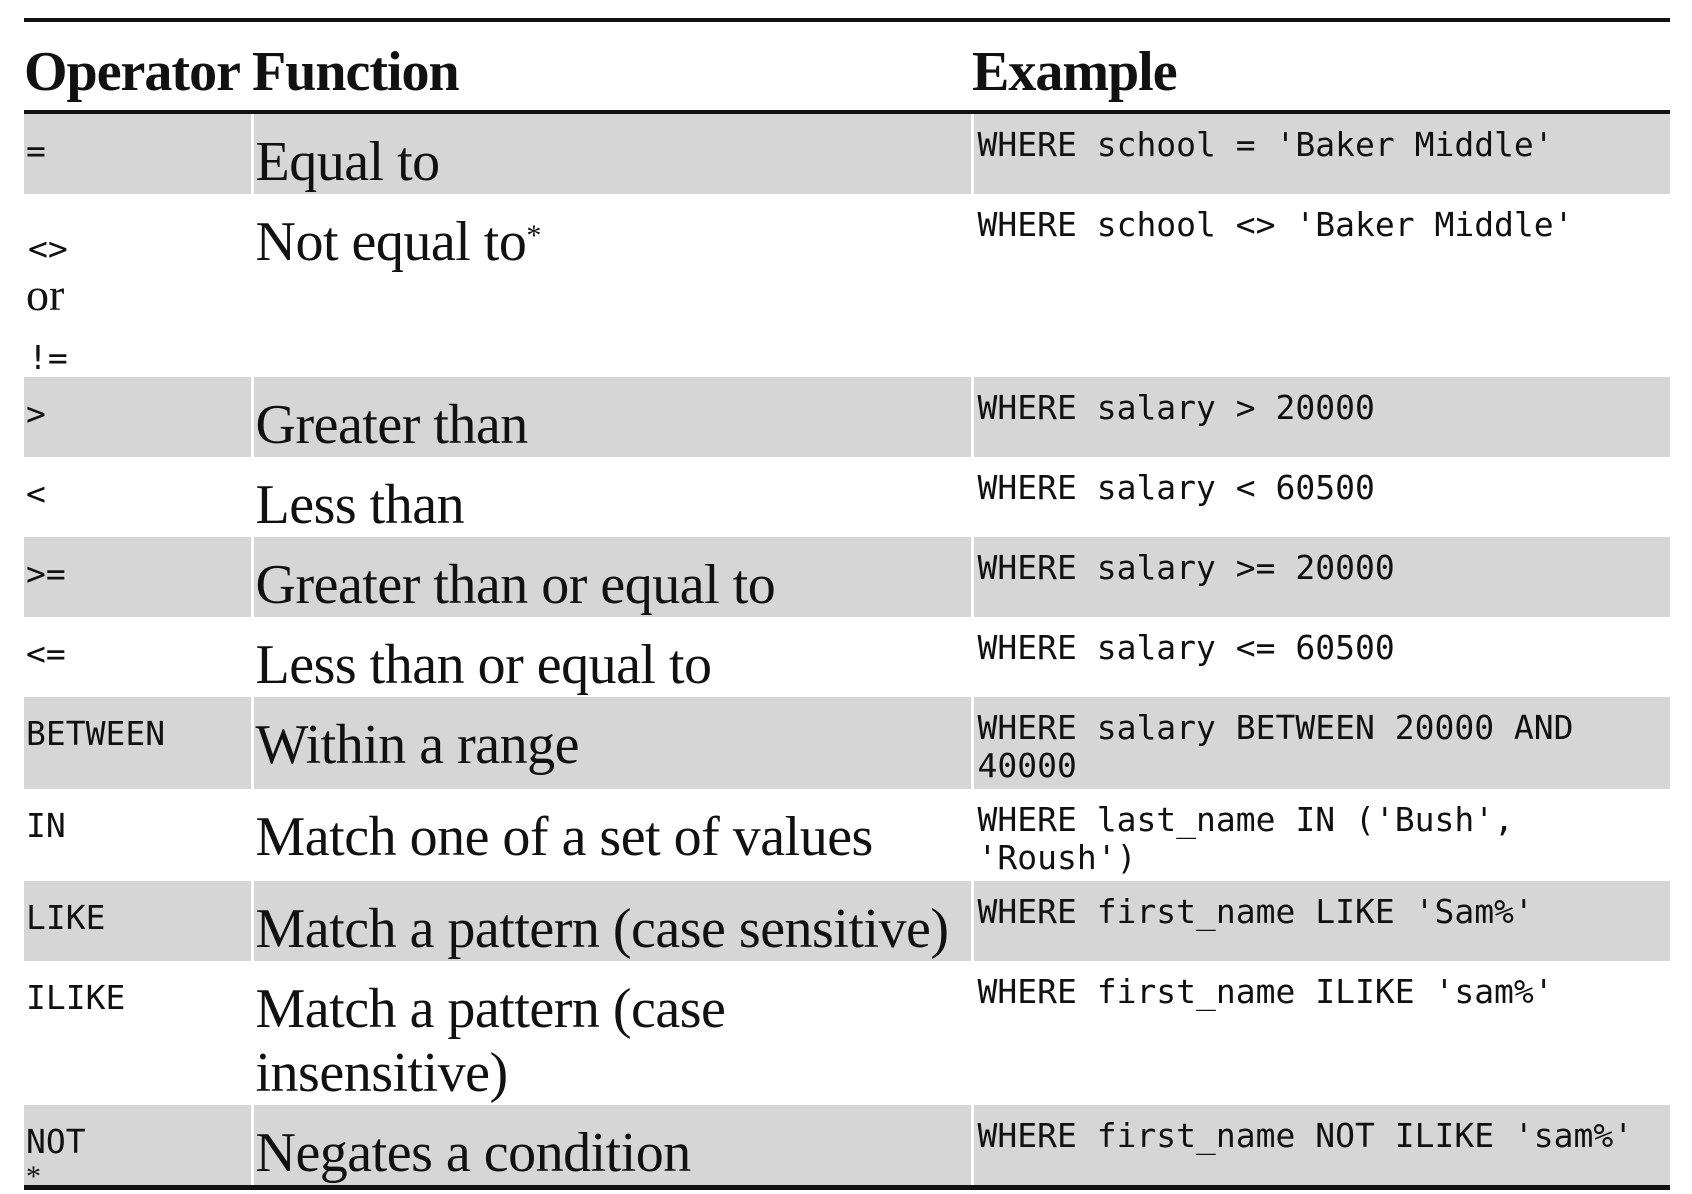 The width and height of the screenshot is (1692, 1194). What do you see at coordinates (1305, 1135) in the screenshot?
I see `example-code: WHERE first_name NOT ILIKE 'sam%'` at bounding box center [1305, 1135].